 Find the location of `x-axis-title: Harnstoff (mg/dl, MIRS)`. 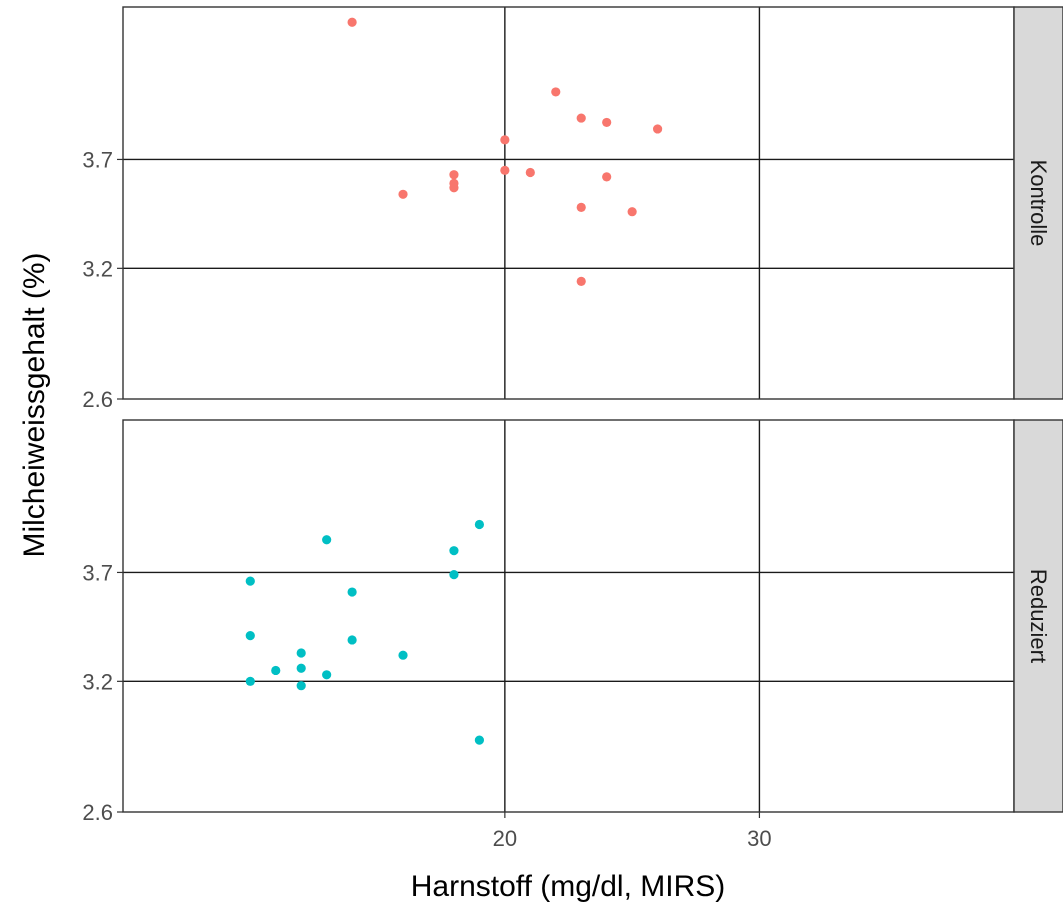

x-axis-title: Harnstoff (mg/dl, MIRS) is located at coordinates (568, 886).